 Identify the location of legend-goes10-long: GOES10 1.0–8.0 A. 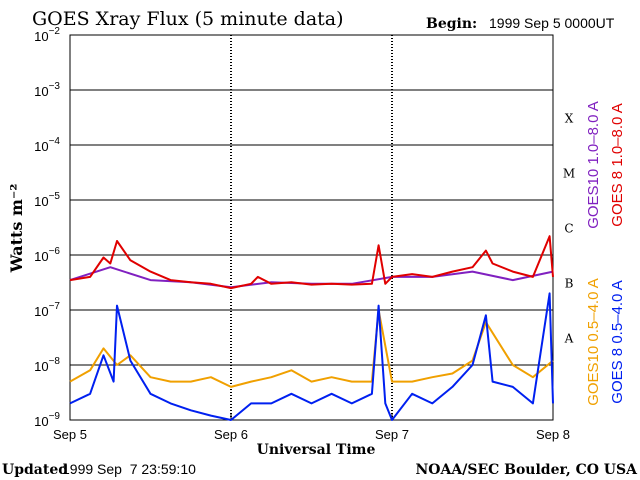
(593, 165).